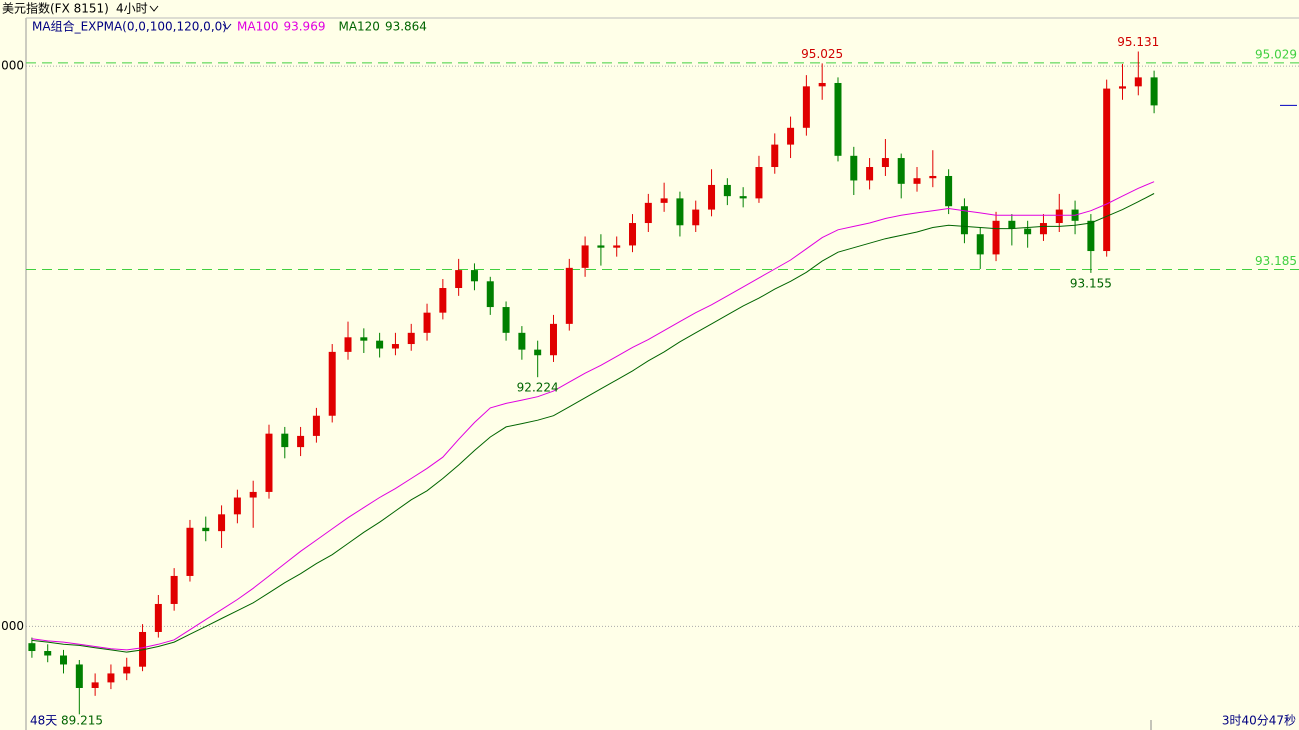  I want to click on footer-value: 89.215, so click(82, 721).